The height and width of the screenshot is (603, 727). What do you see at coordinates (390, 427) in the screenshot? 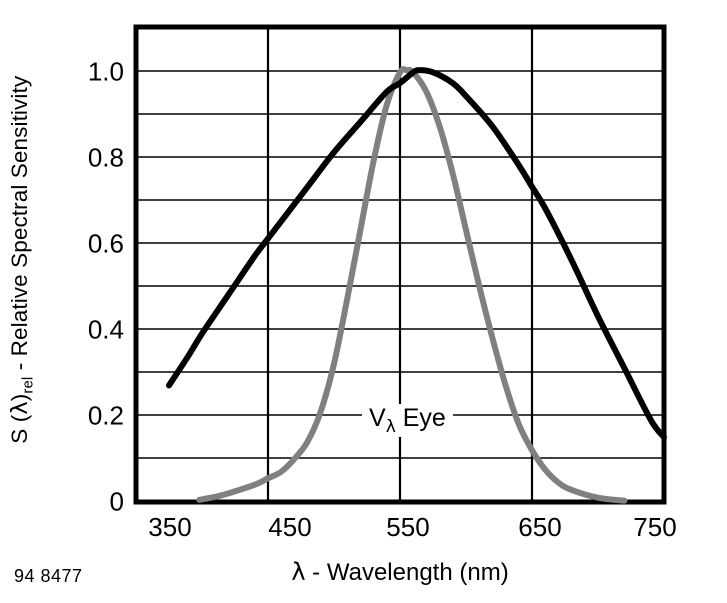
I see `annotation-subscript: λ` at bounding box center [390, 427].